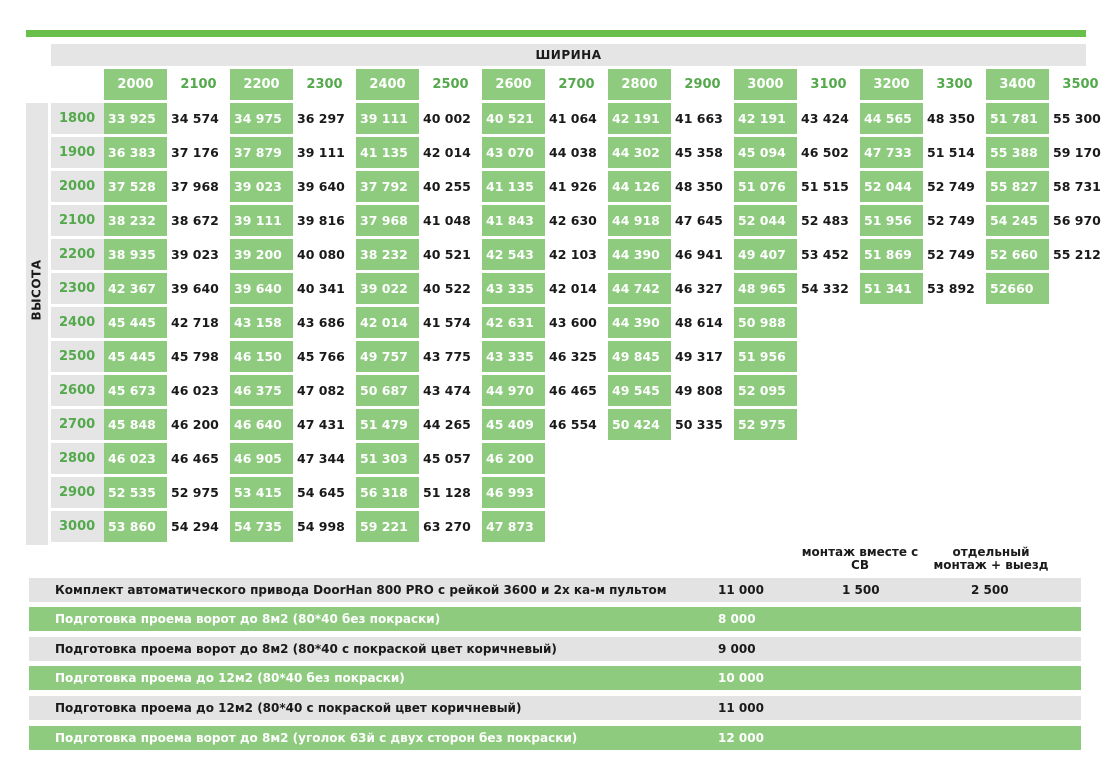 This screenshot has width=1111, height=766. What do you see at coordinates (513, 492) in the screenshot?
I see `price-cell: 46 993` at bounding box center [513, 492].